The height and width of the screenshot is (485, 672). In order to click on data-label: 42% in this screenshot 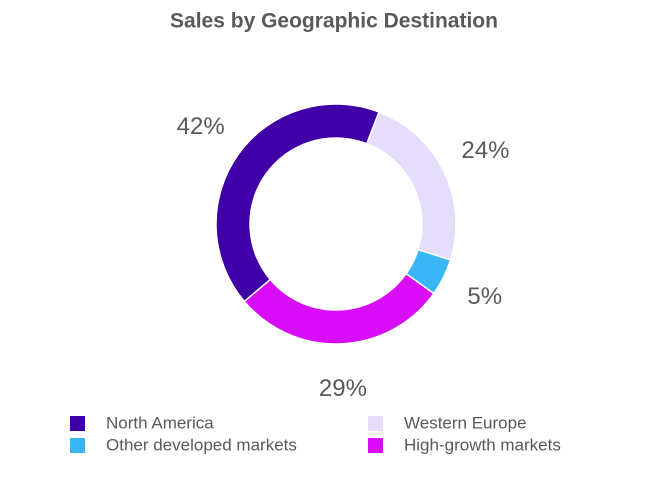, I will do `click(201, 126)`.